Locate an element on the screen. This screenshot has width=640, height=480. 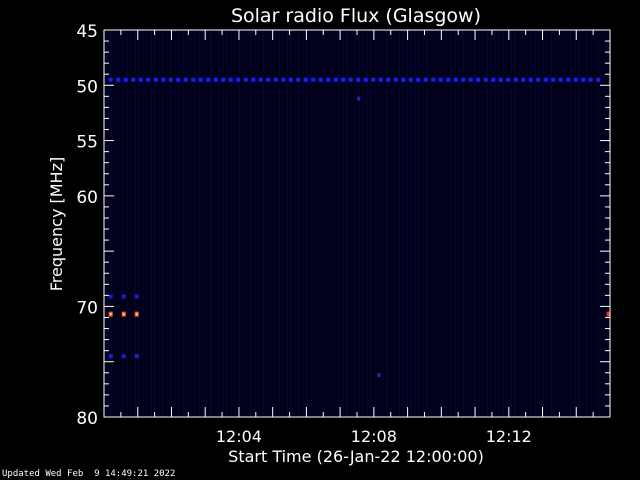
y-tick-label: 55 is located at coordinates (87, 143).